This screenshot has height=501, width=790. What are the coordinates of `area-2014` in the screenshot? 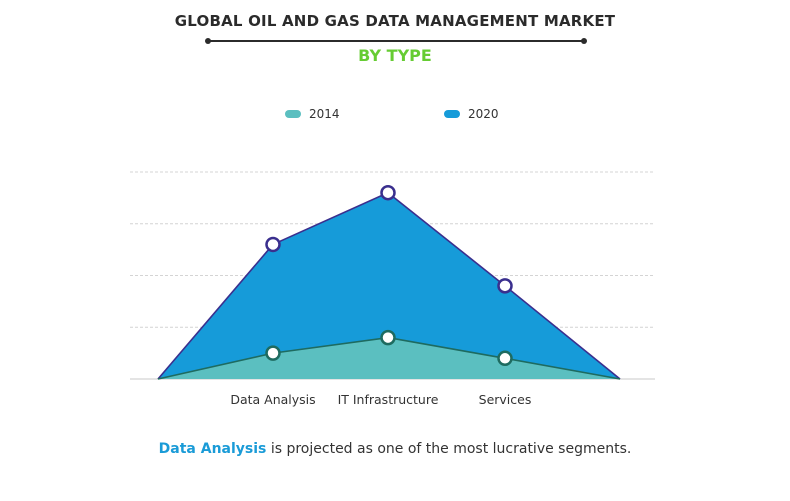 It's located at (389, 358).